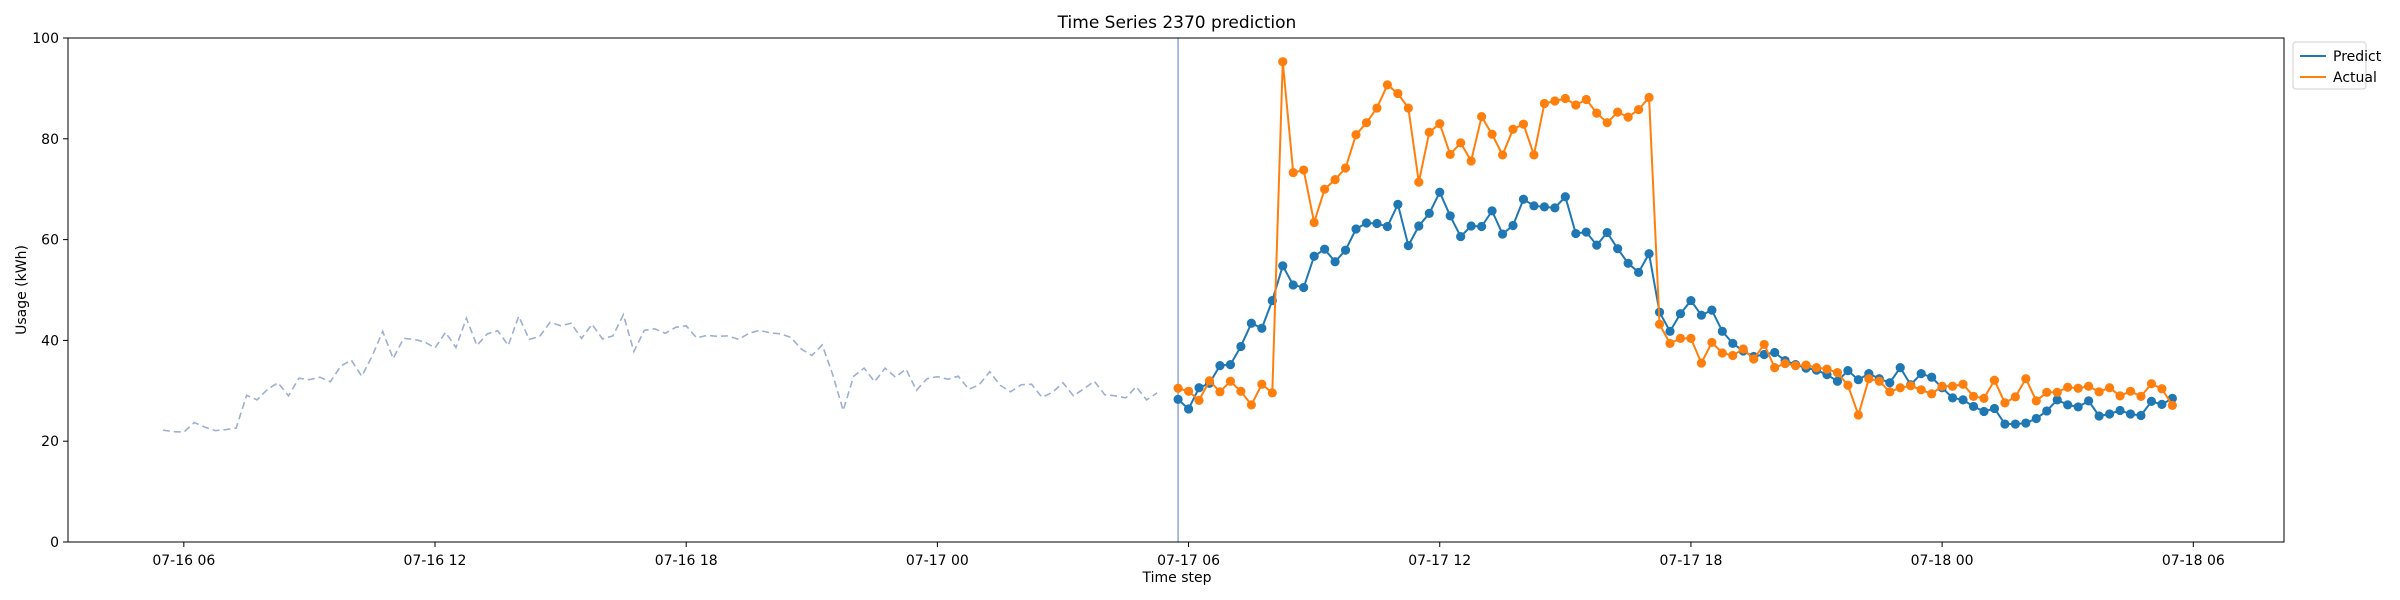 Image resolution: width=2400 pixels, height=600 pixels. What do you see at coordinates (937, 561) in the screenshot?
I see `x-tick-label: 07-17 00` at bounding box center [937, 561].